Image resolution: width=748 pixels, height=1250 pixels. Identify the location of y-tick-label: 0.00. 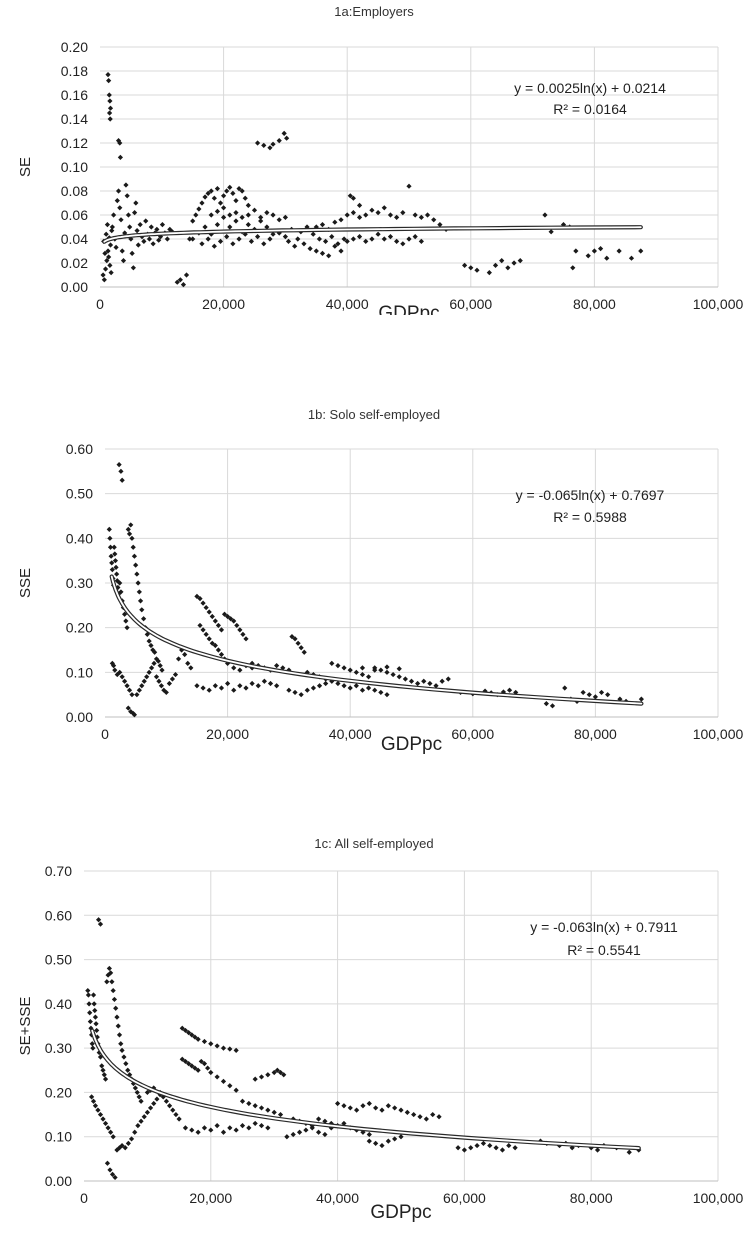
(58, 1181).